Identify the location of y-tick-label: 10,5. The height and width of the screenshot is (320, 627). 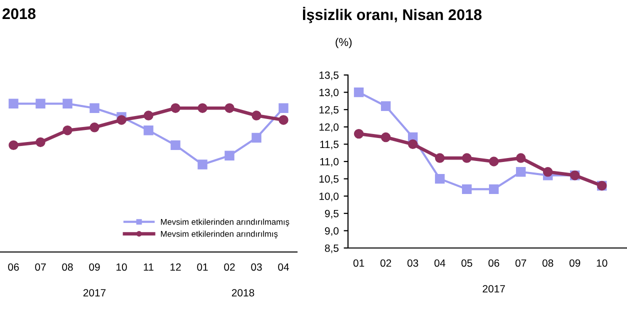
(329, 179).